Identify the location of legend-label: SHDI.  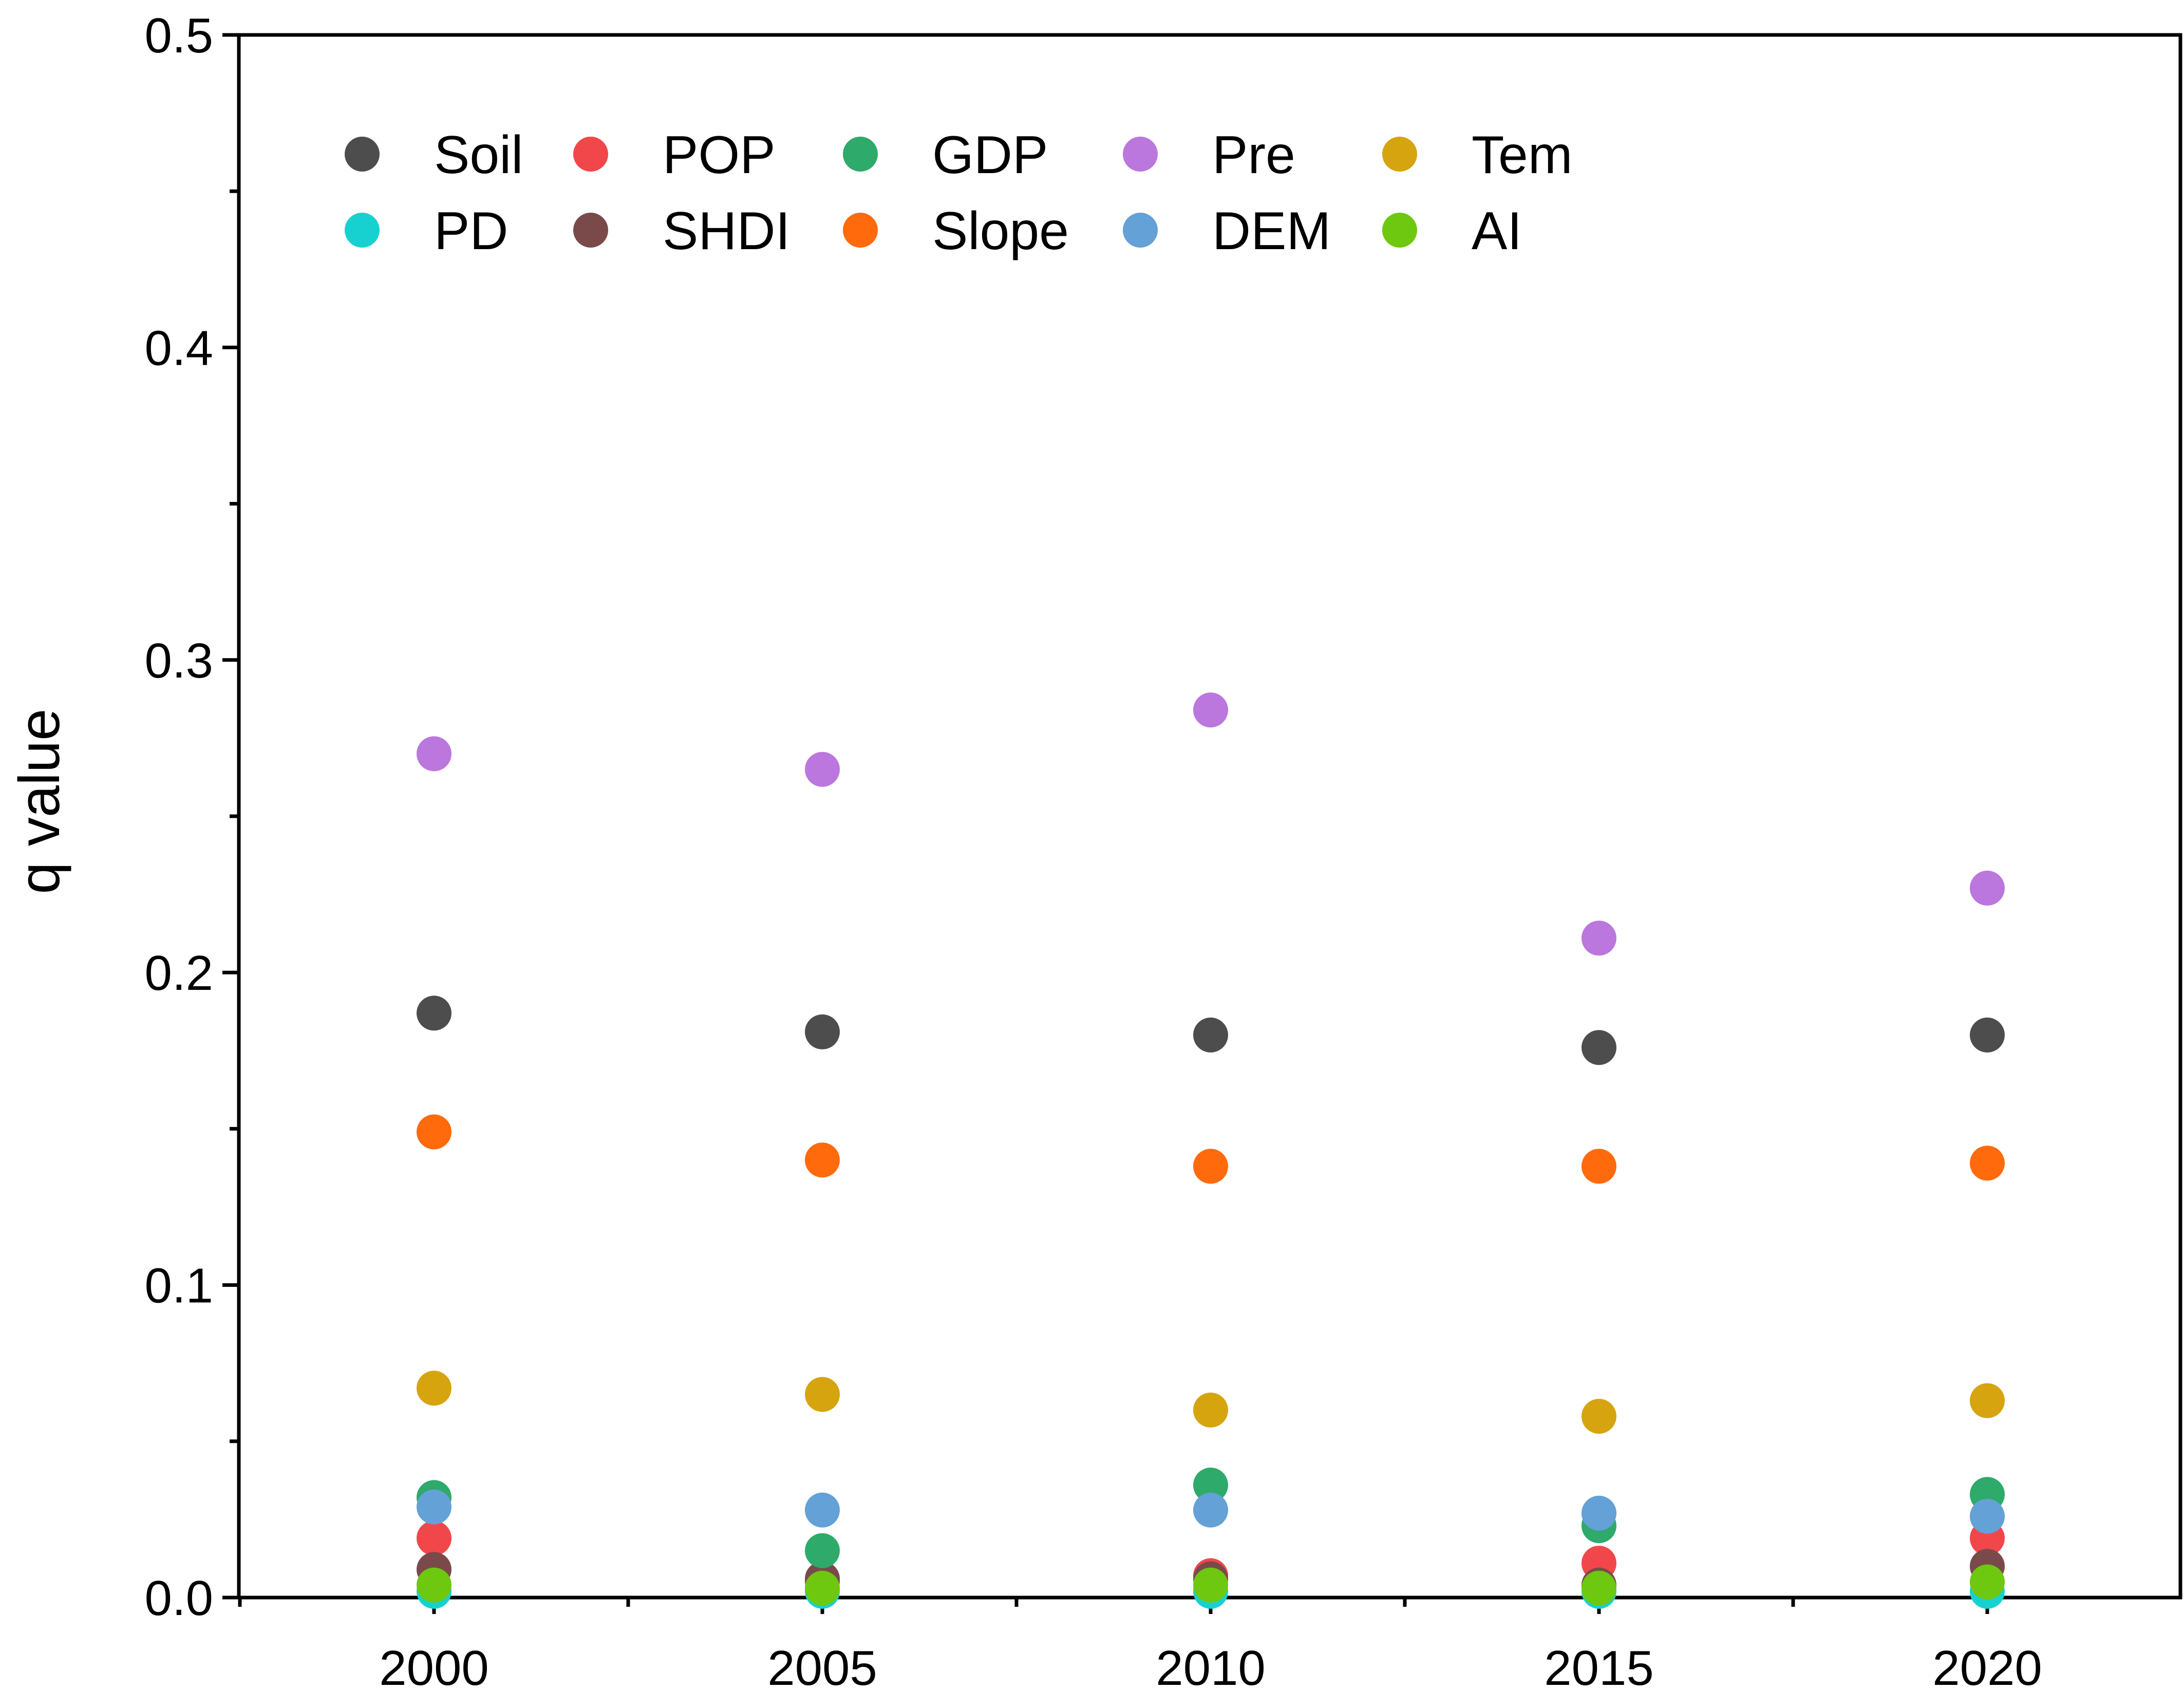
(726, 231).